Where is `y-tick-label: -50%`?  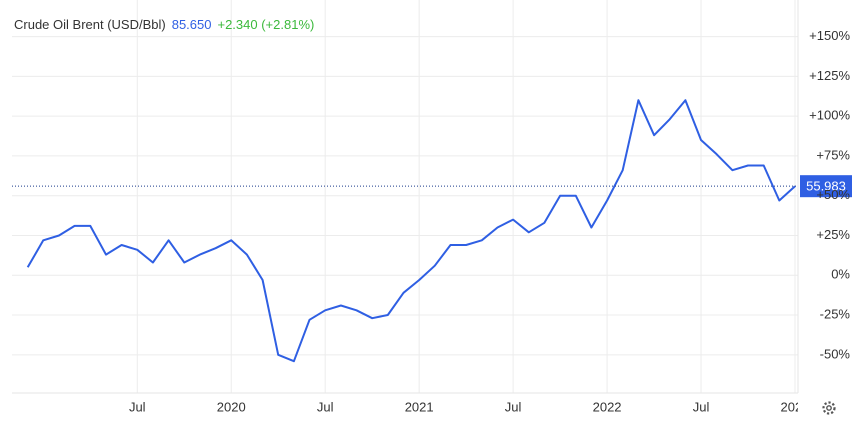
y-tick-label: -50% is located at coordinates (835, 353).